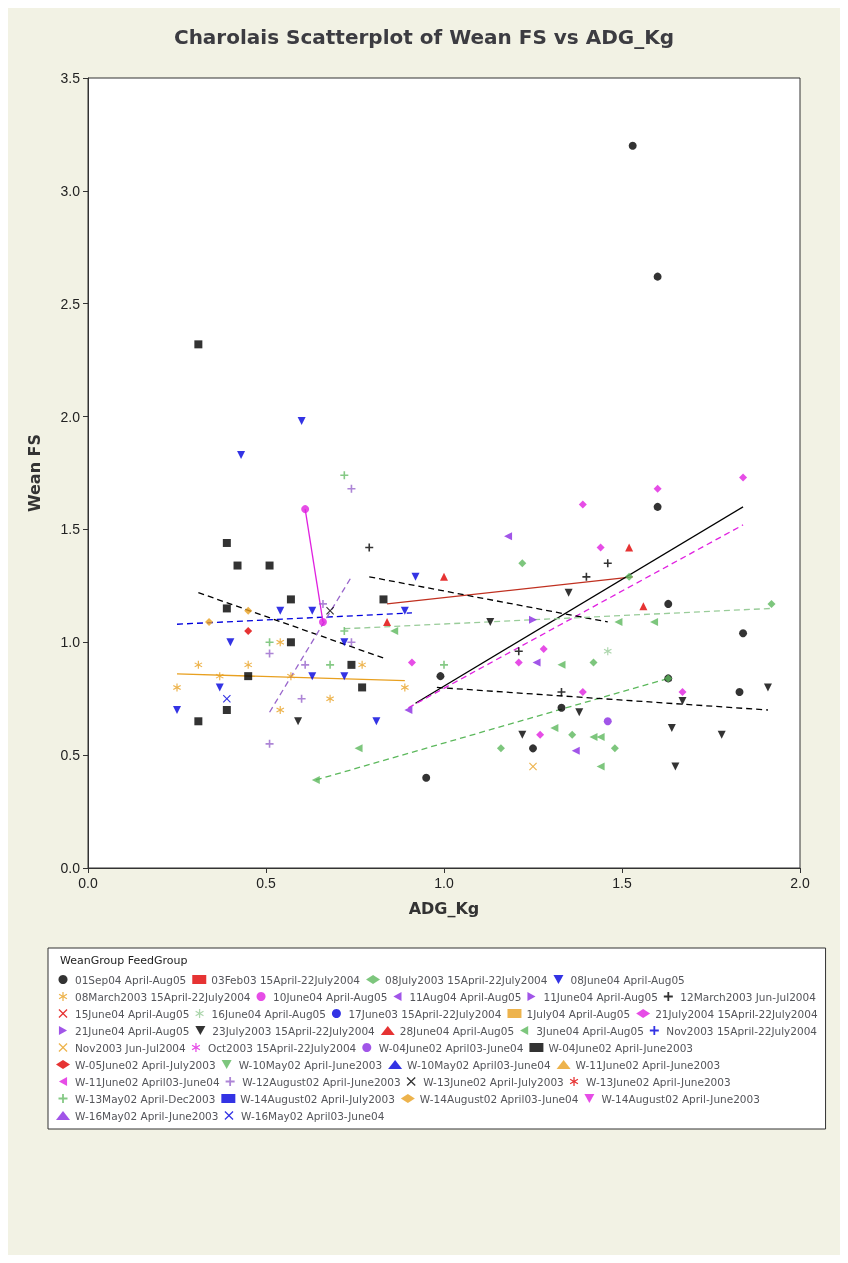 This screenshot has width=848, height=1263. I want to click on legend-label: 01Sep04 April-Aug05, so click(131, 979).